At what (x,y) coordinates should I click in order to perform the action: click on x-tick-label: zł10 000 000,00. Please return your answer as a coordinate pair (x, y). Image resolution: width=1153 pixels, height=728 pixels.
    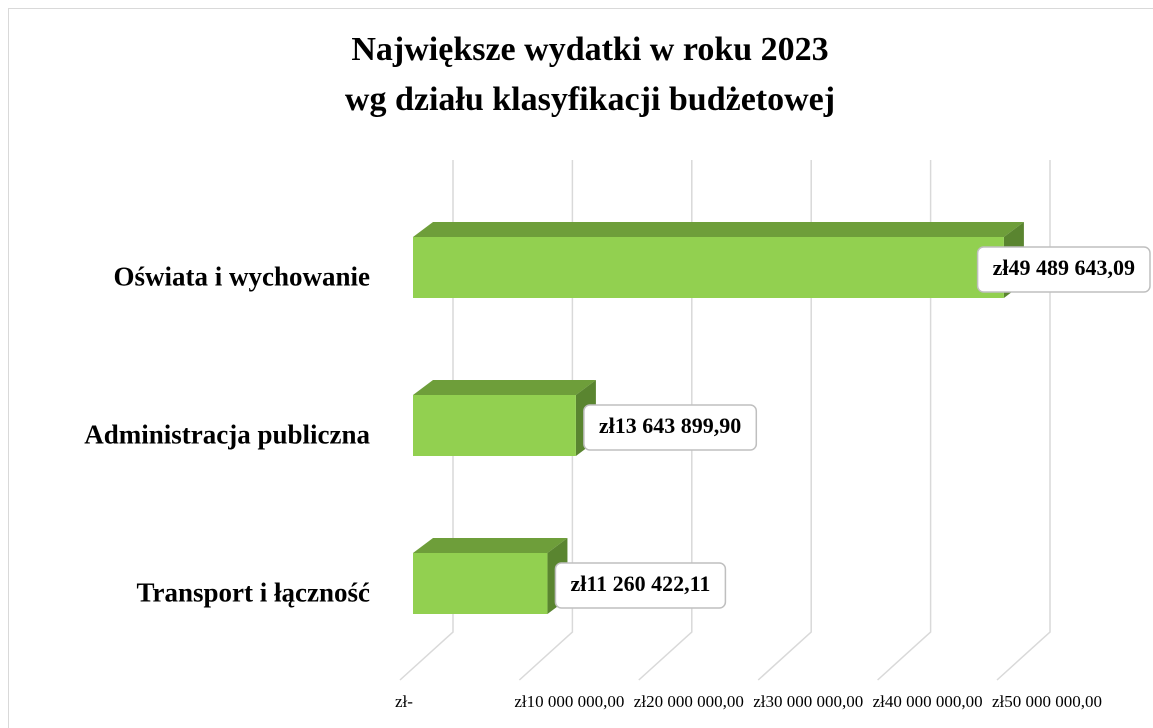
    Looking at the image, I should click on (569, 701).